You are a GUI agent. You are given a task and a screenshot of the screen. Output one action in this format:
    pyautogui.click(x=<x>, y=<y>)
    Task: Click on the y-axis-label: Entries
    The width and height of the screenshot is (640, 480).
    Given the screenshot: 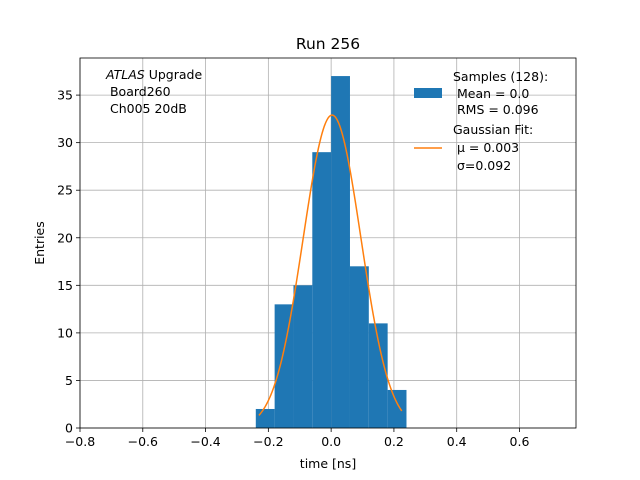 What is the action you would take?
    pyautogui.click(x=39, y=243)
    